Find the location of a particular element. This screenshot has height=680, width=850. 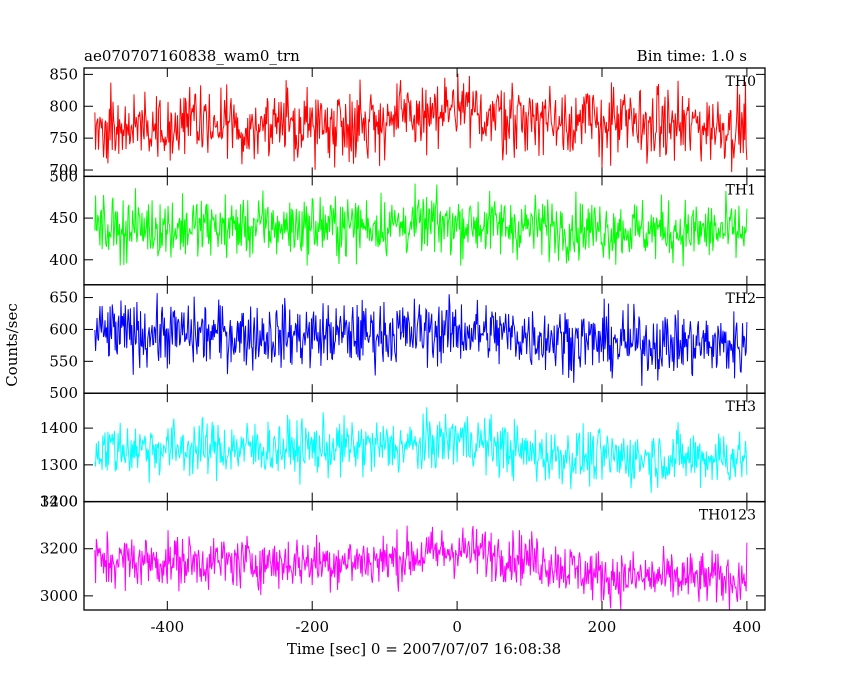

y-axis-label: Counts/sec is located at coordinates (12, 345).